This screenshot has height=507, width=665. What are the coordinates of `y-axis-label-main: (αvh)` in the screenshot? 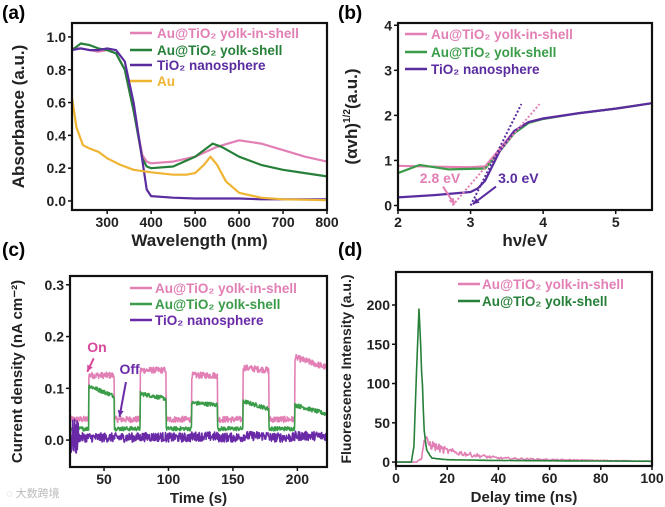 It's located at (351, 144).